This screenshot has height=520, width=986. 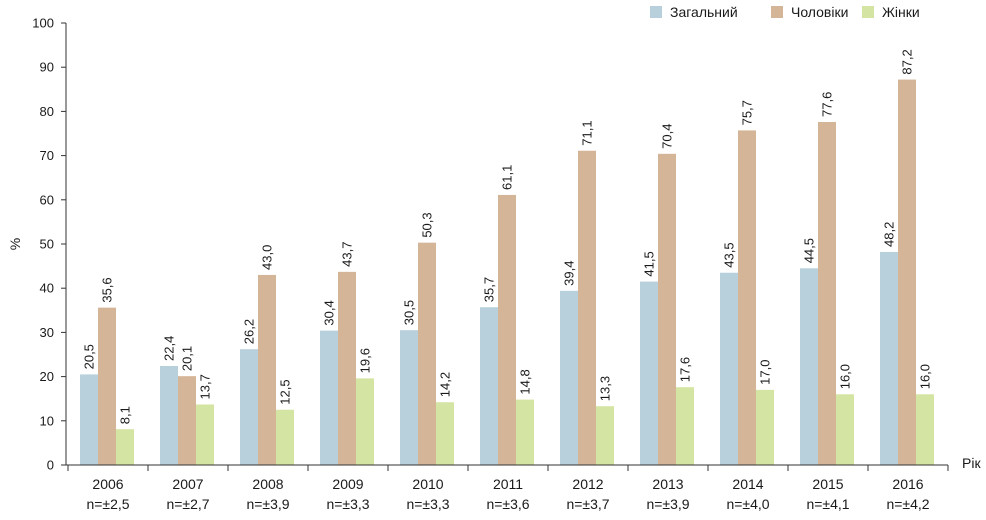 What do you see at coordinates (827, 484) in the screenshot?
I see `x-tick-label: 2015` at bounding box center [827, 484].